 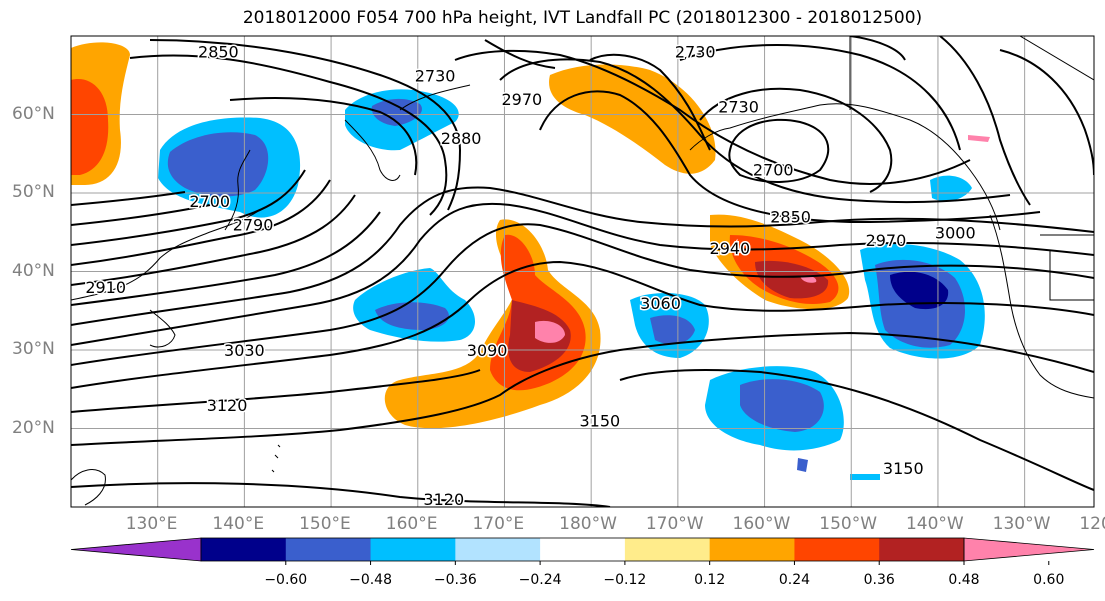 What do you see at coordinates (761, 524) in the screenshot?
I see `longitude-label: 160°W` at bounding box center [761, 524].